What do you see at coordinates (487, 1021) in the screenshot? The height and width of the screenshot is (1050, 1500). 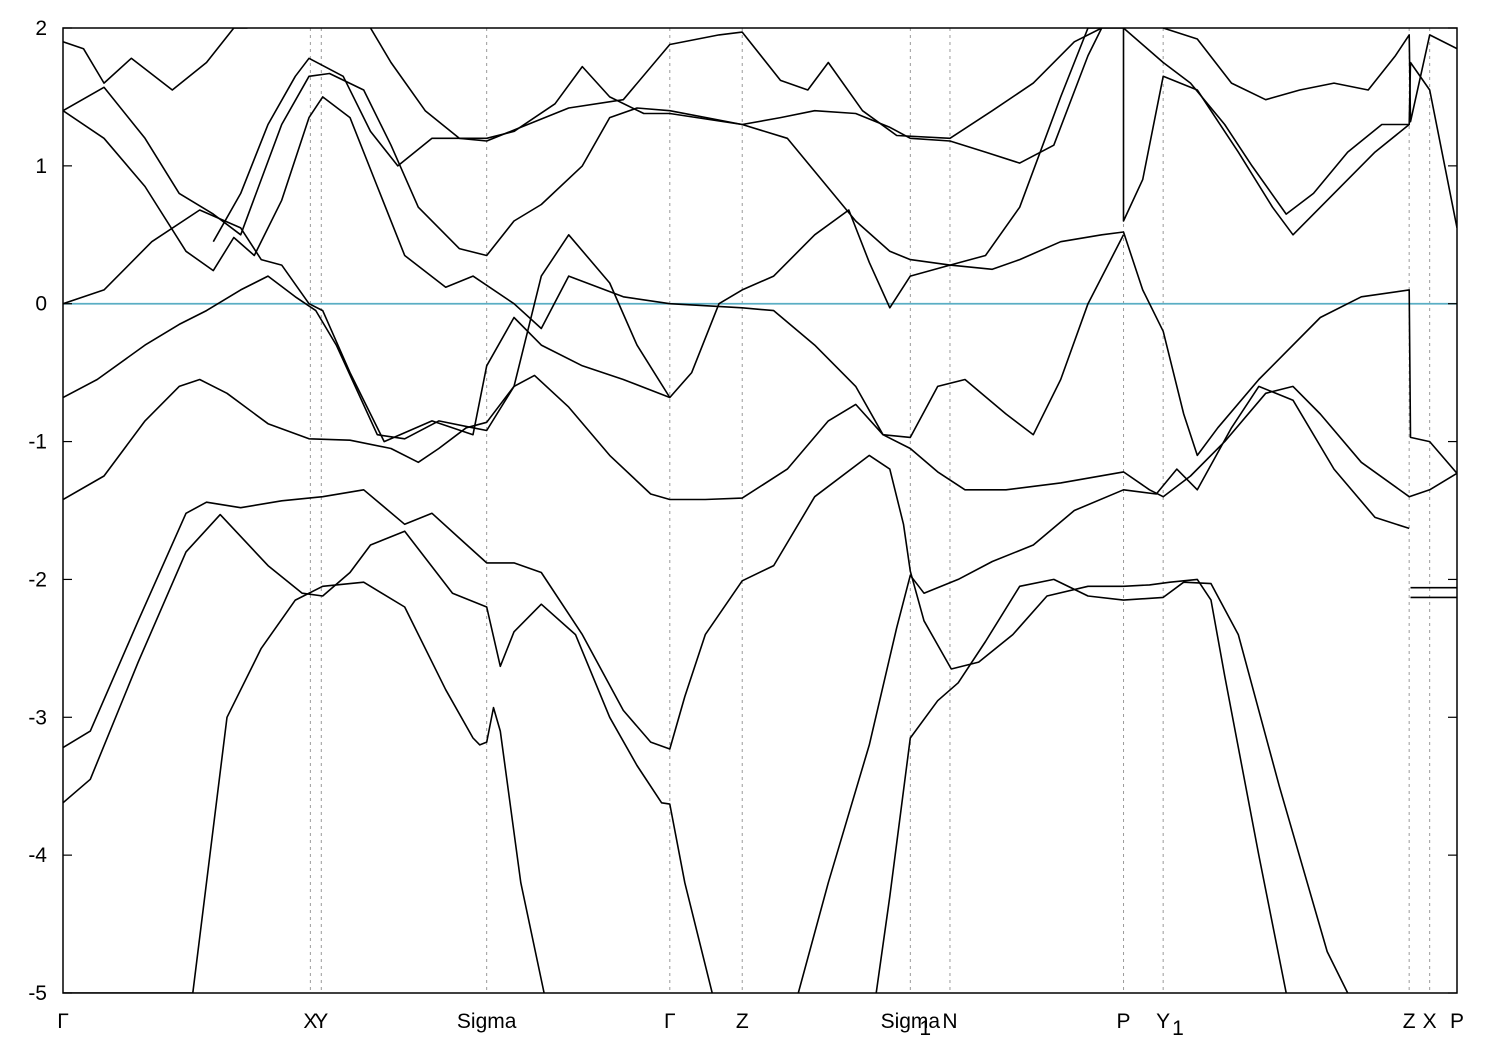 I see `x-tick-label-3: Sigma` at bounding box center [487, 1021].